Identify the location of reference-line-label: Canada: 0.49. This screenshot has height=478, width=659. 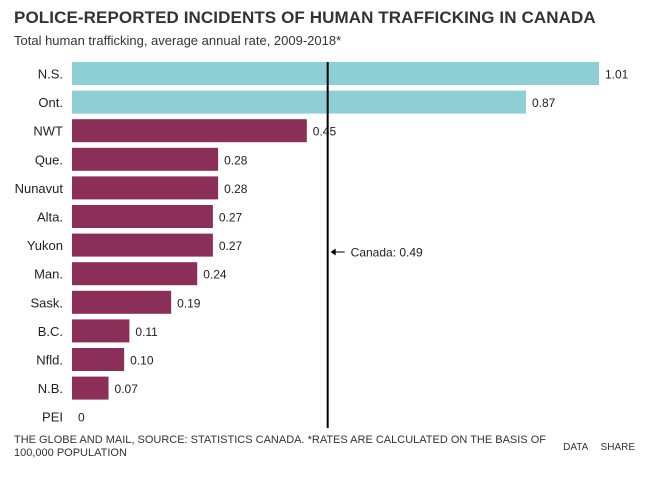
(387, 253).